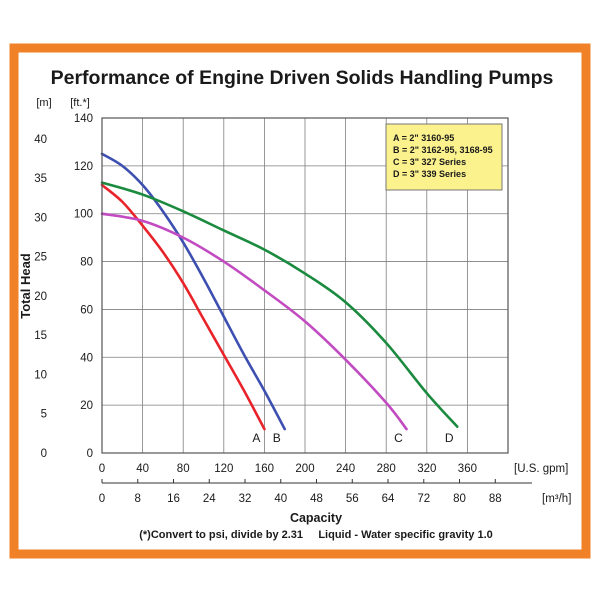 The height and width of the screenshot is (600, 600). What do you see at coordinates (102, 499) in the screenshot?
I see `x-tick-m3h: 0` at bounding box center [102, 499].